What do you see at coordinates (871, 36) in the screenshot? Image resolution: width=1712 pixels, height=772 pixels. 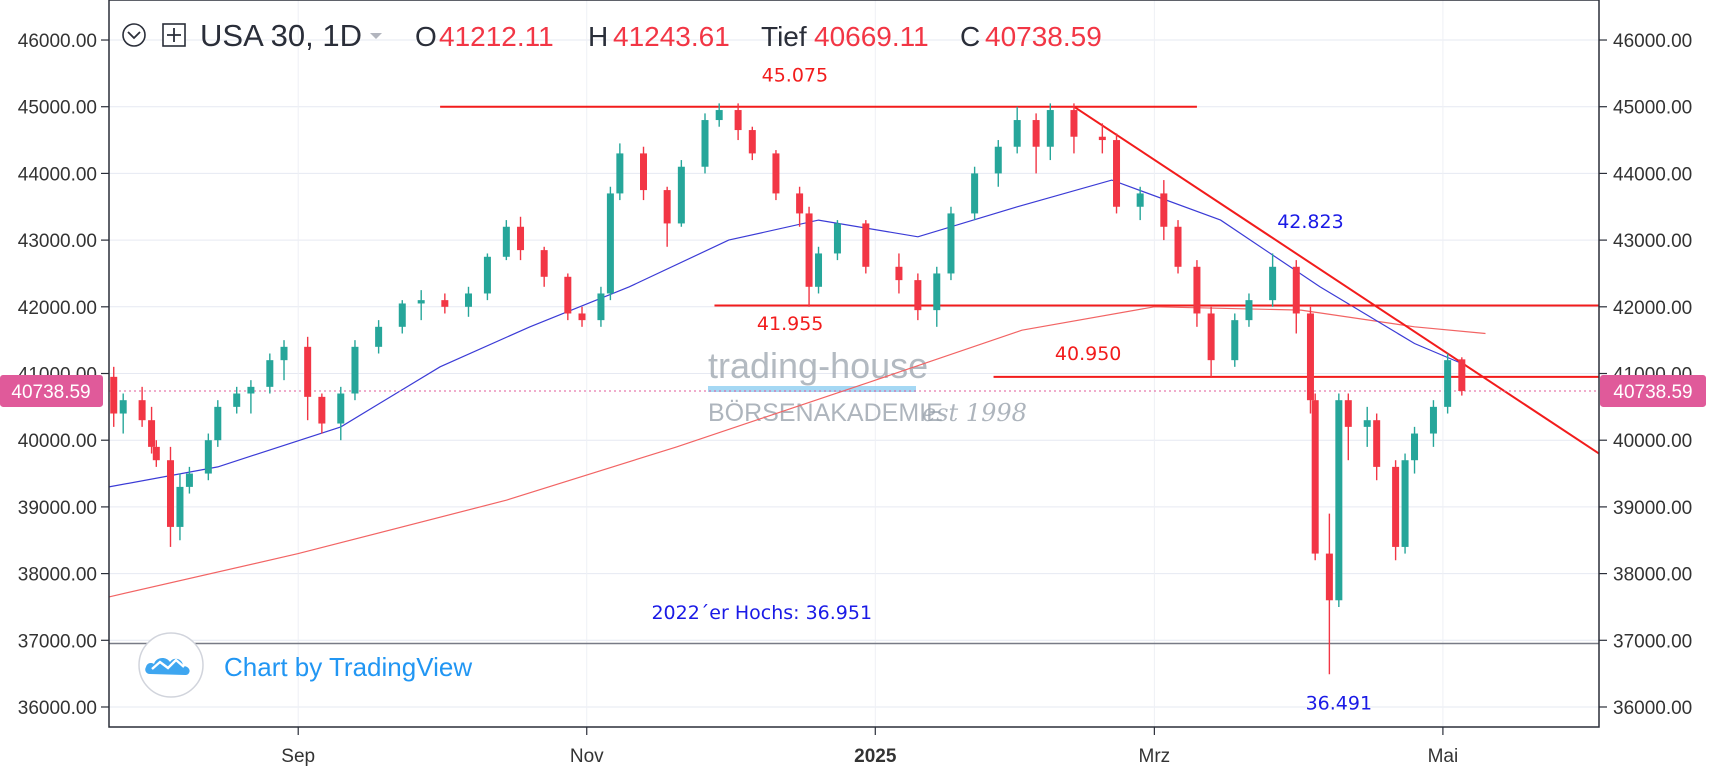 I see `low-value: 40669.11` at bounding box center [871, 36].